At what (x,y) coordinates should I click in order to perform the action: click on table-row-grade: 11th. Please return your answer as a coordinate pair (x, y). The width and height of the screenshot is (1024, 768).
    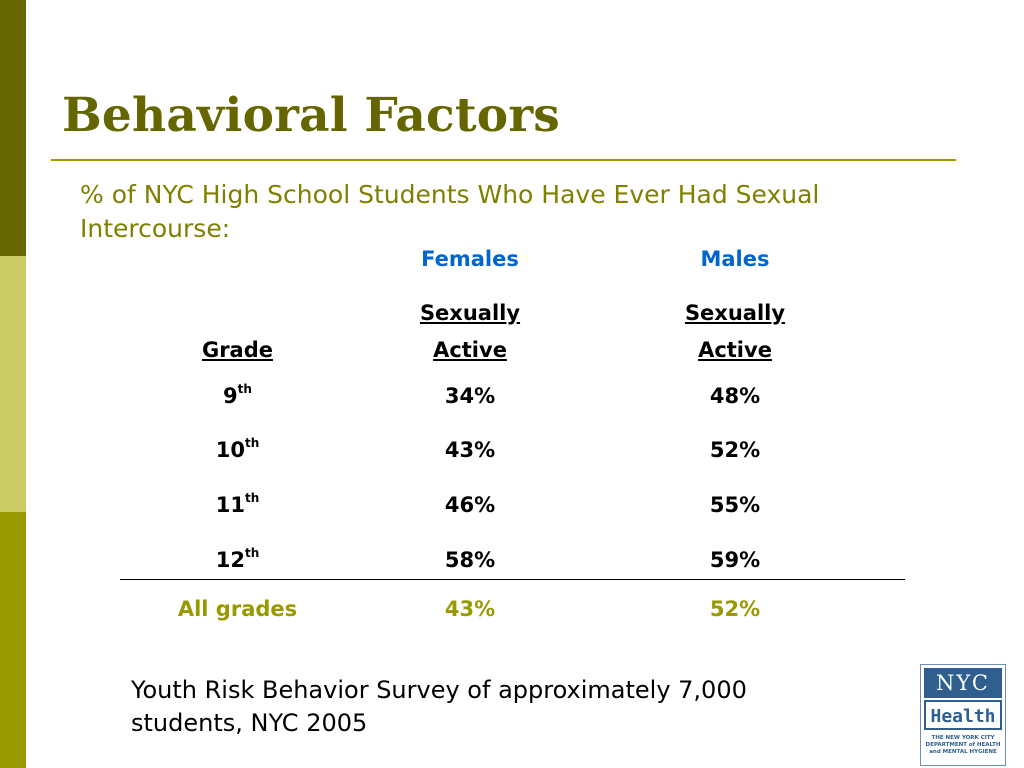
    Looking at the image, I should click on (237, 504).